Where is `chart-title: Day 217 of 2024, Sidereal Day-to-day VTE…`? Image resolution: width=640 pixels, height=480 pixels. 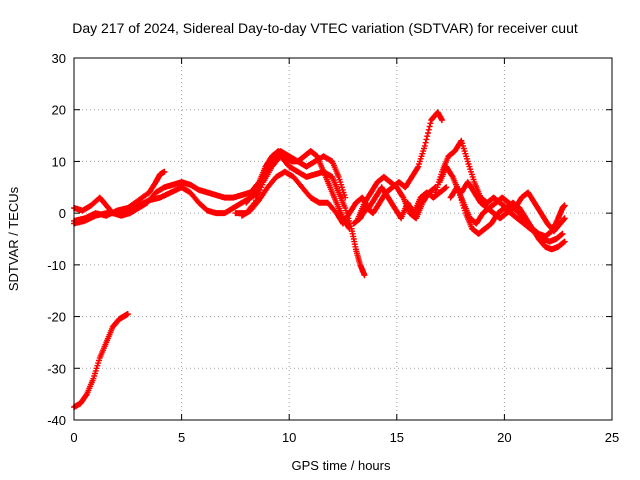
chart-title: Day 217 of 2024, Sidereal Day-to-day VTE… is located at coordinates (325, 28).